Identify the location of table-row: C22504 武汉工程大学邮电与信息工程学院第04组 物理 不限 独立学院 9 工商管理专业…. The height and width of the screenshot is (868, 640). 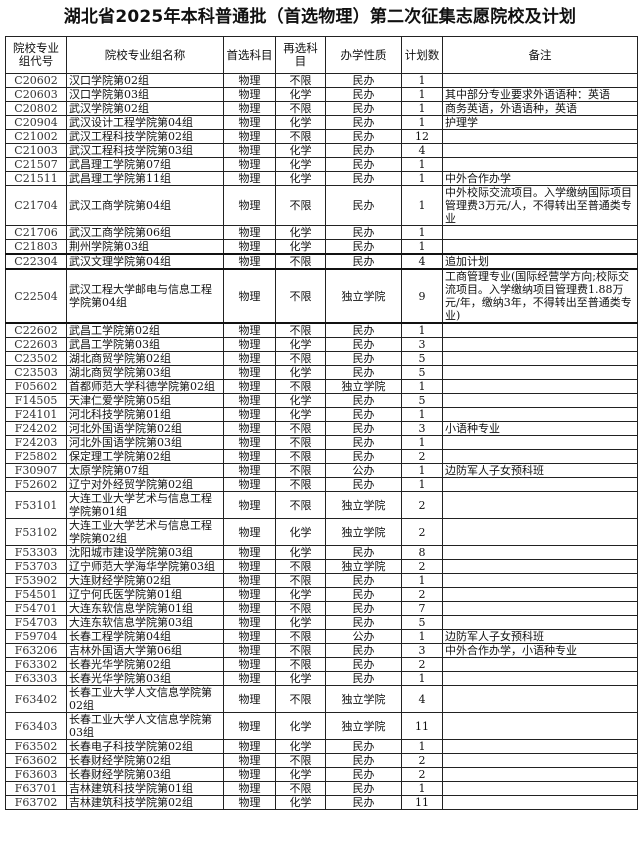
(321, 296).